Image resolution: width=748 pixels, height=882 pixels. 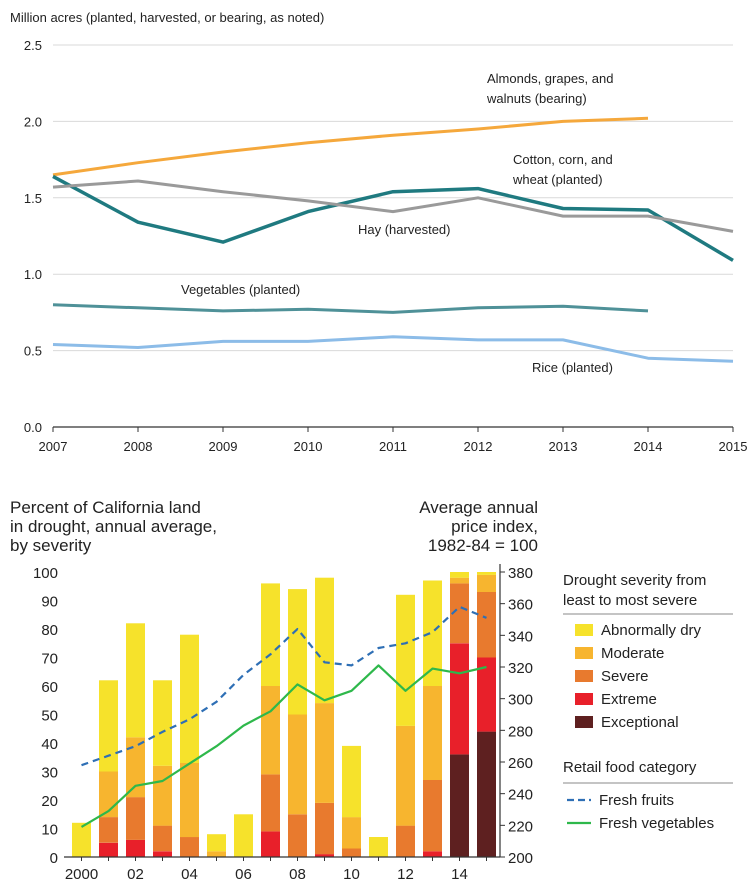 I want to click on bottom-x-tick-label: 02, so click(x=135, y=874).